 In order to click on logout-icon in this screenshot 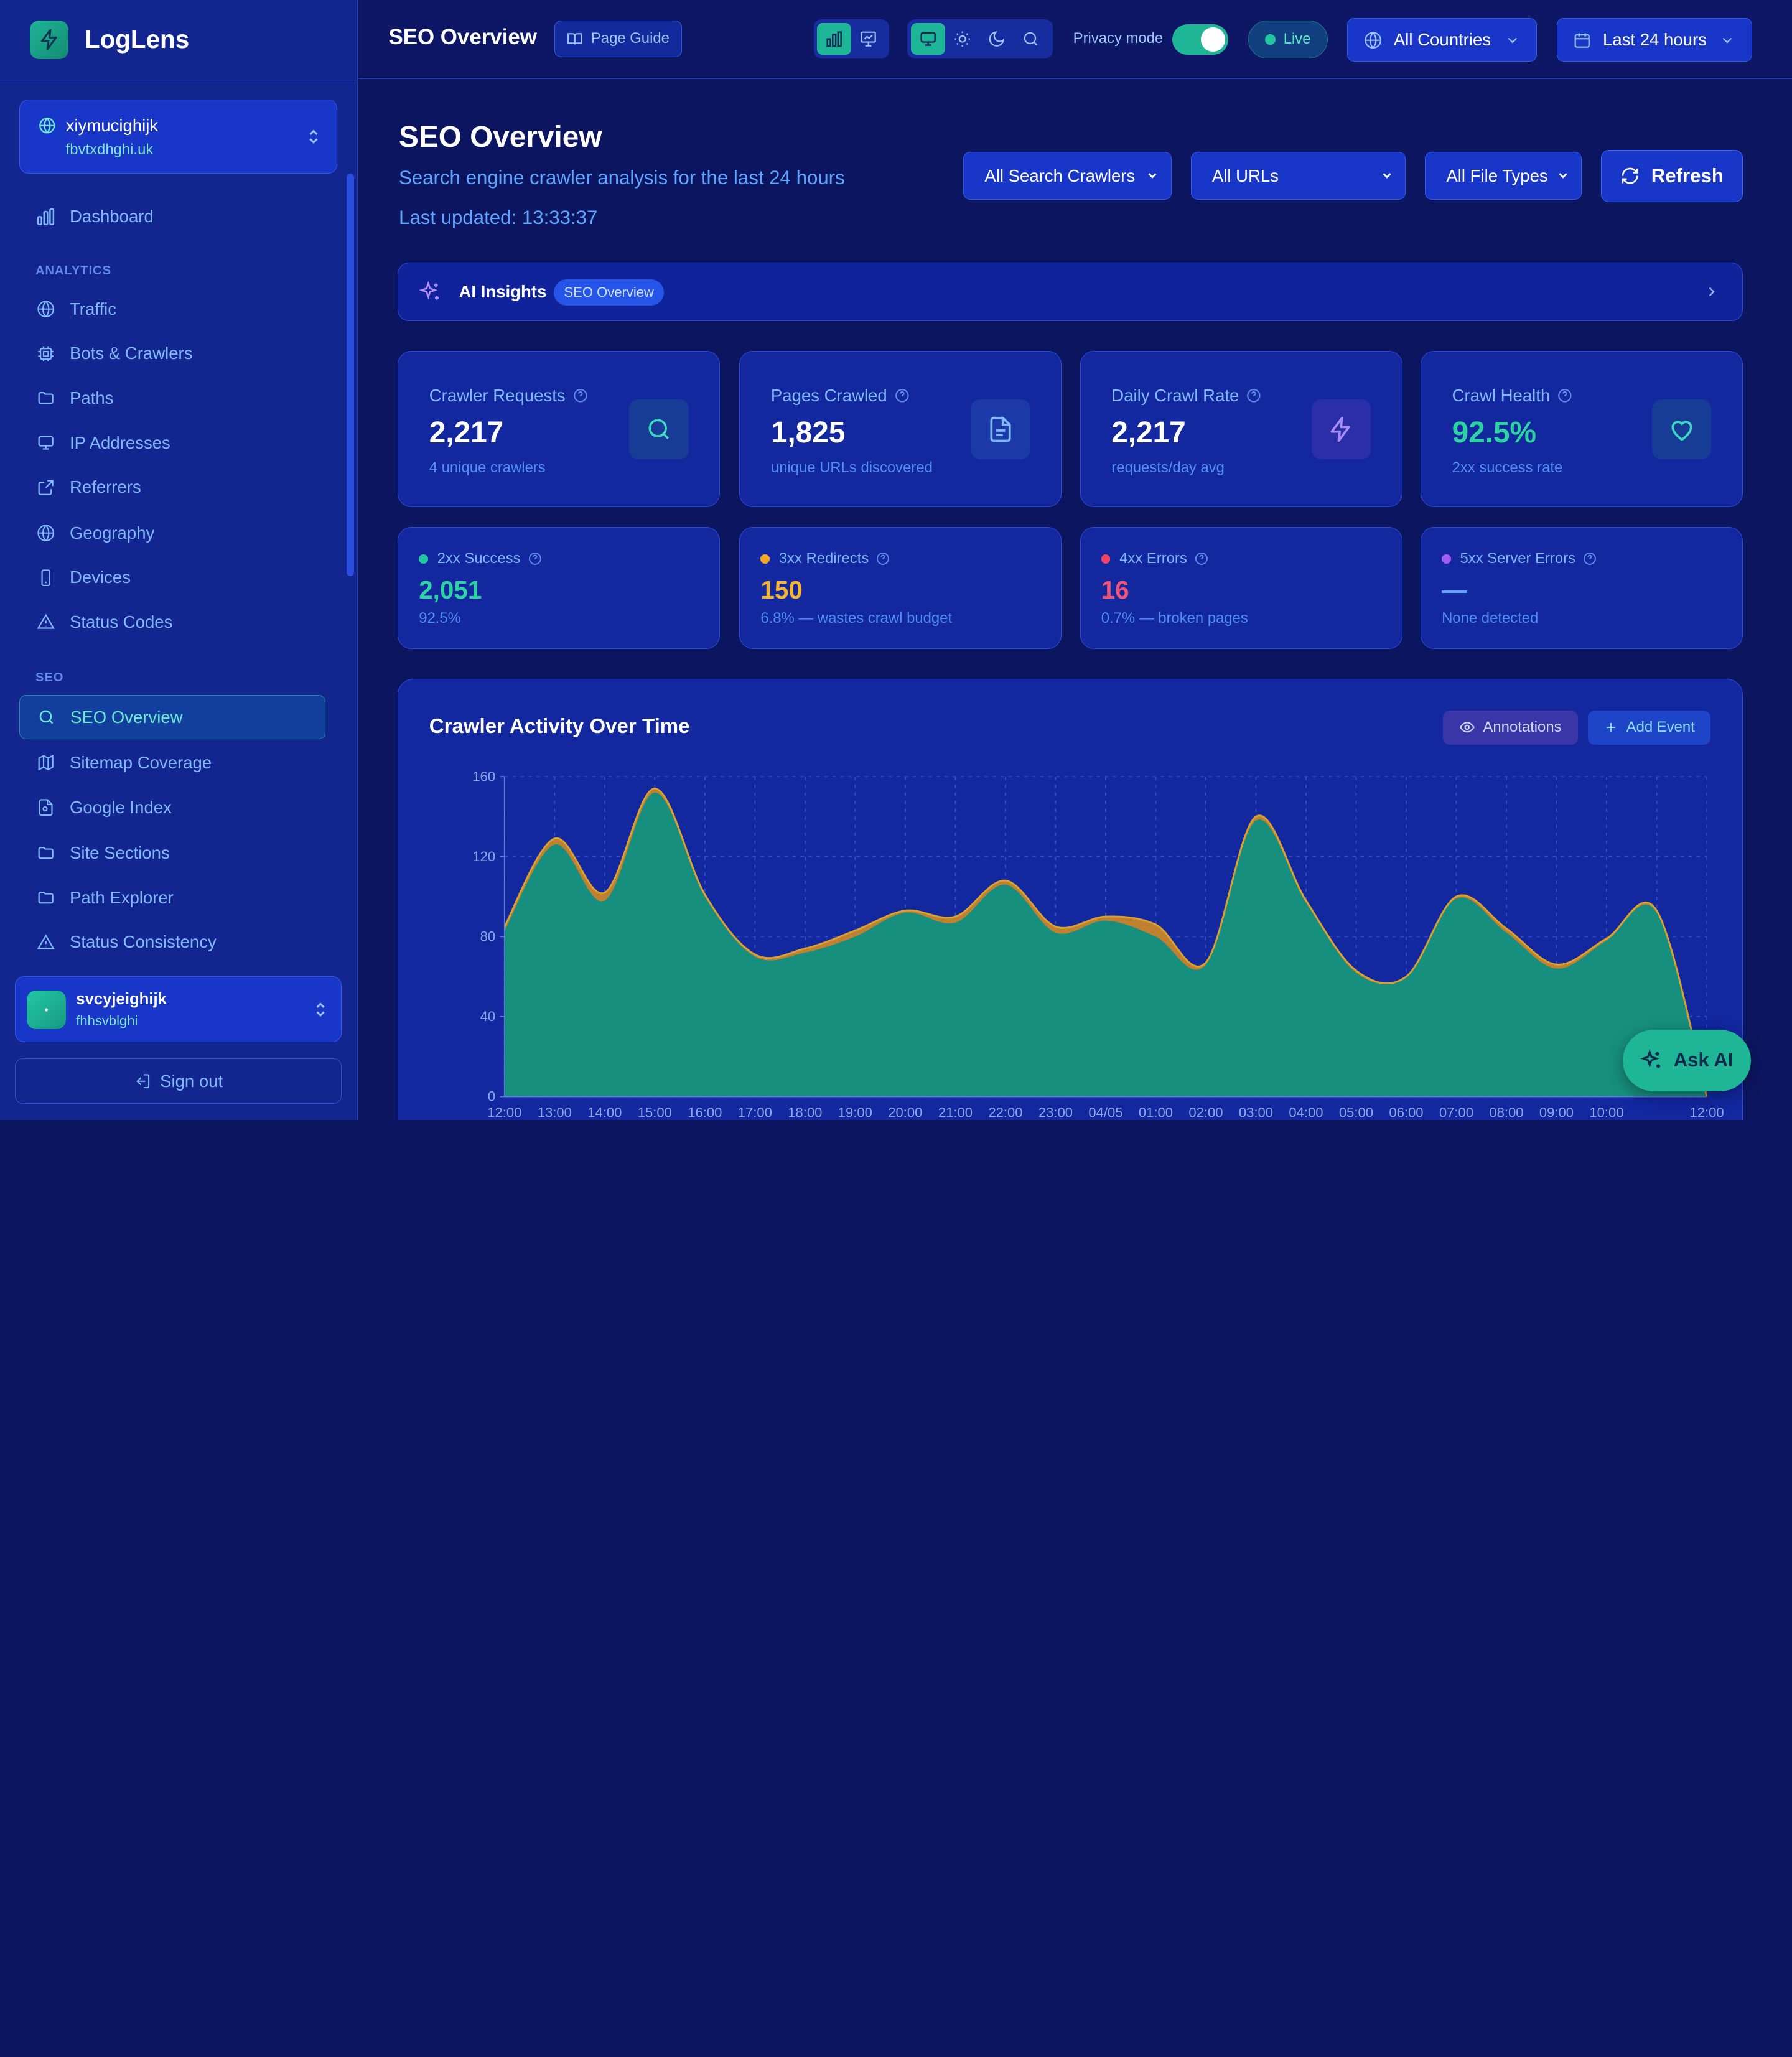, I will do `click(147, 1081)`.